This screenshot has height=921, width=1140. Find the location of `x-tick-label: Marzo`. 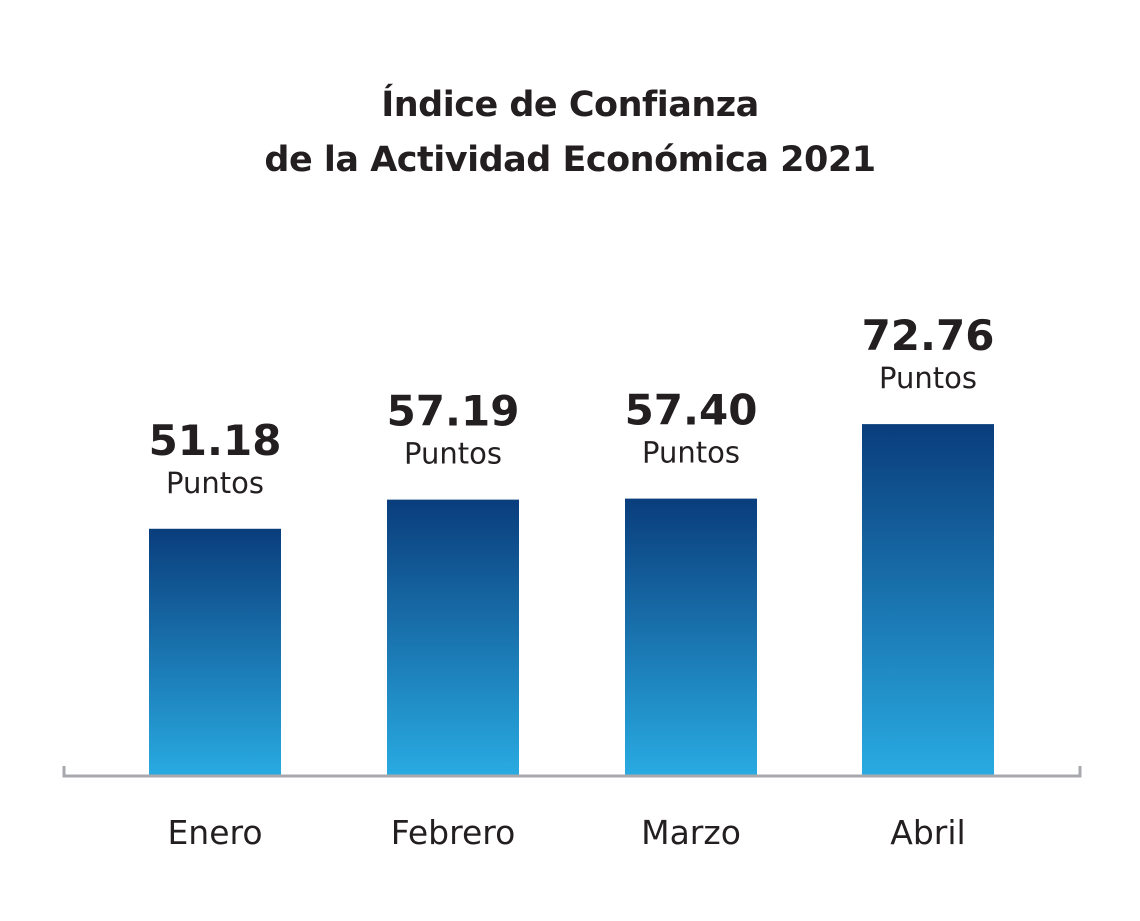

x-tick-label: Marzo is located at coordinates (691, 832).